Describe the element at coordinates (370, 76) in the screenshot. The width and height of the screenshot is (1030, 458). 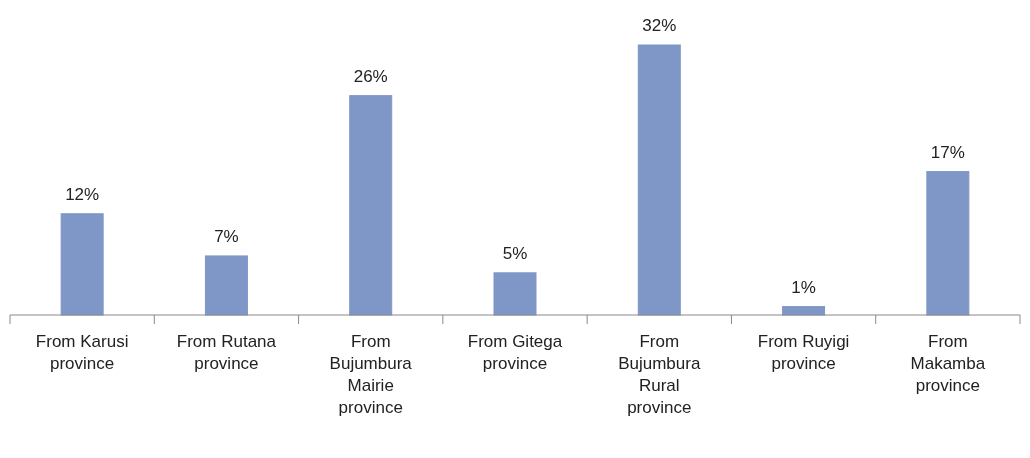
I see `data-label: 26%` at that location.